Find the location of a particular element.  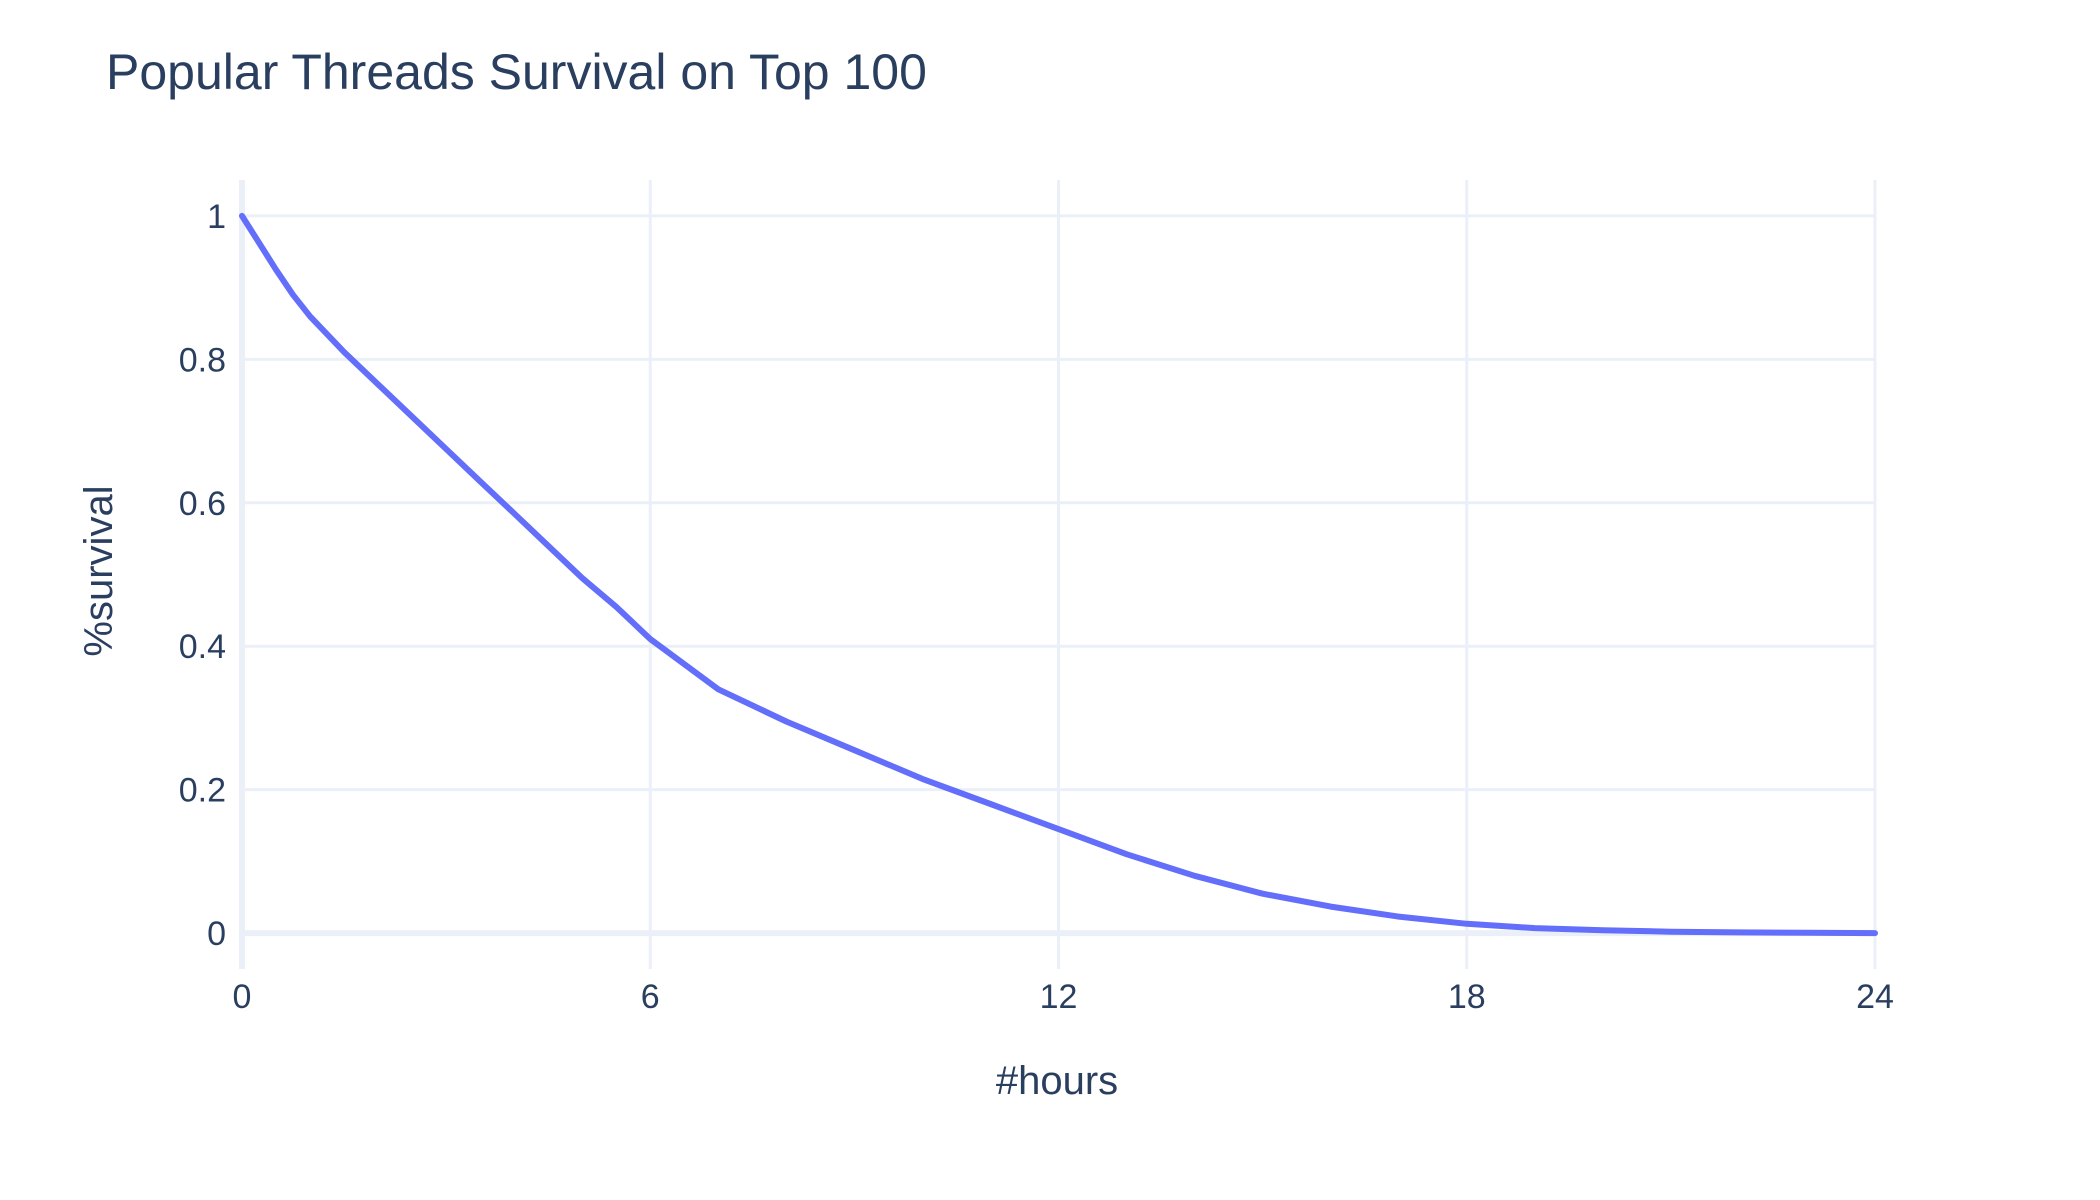

x-axis-ticks: 0 6 12 18 24 is located at coordinates (1063, 997).